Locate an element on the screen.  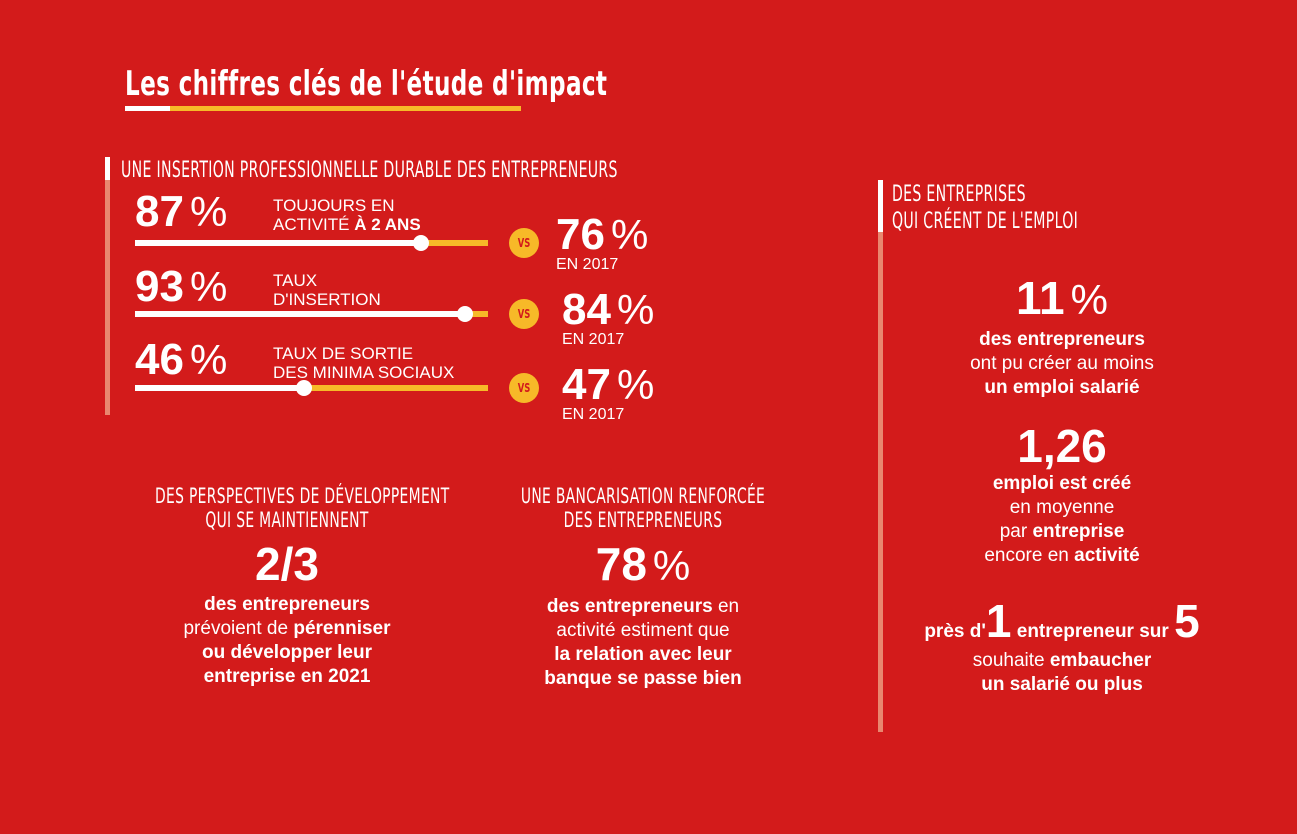
row-value: 46 is located at coordinates (159, 359).